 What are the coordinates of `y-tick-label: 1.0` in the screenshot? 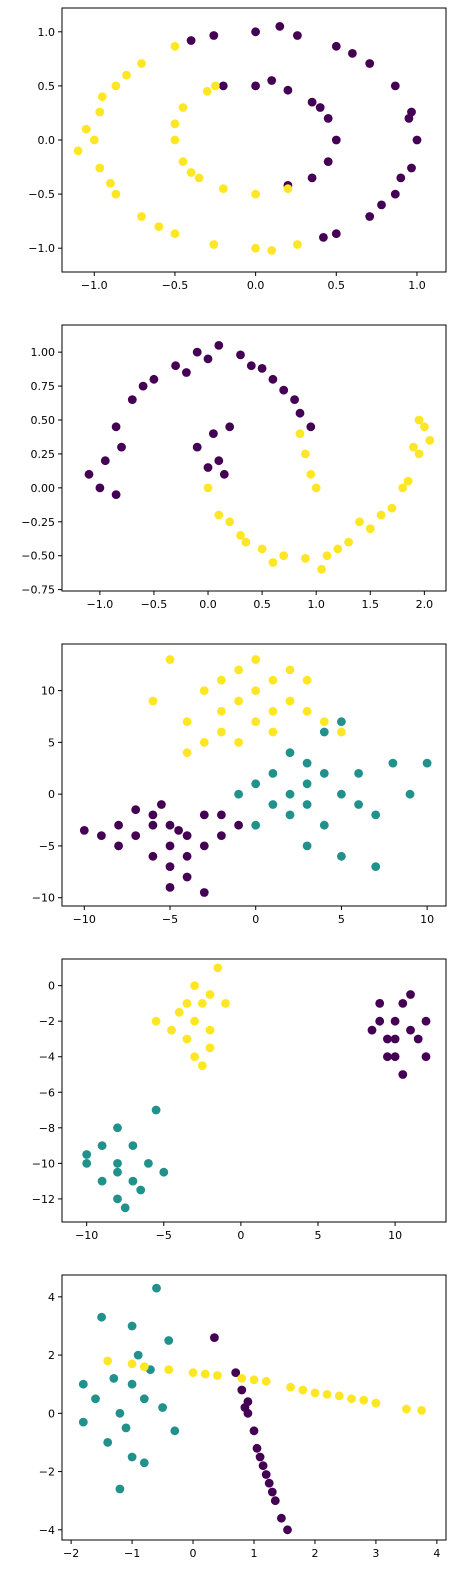 It's located at (47, 32).